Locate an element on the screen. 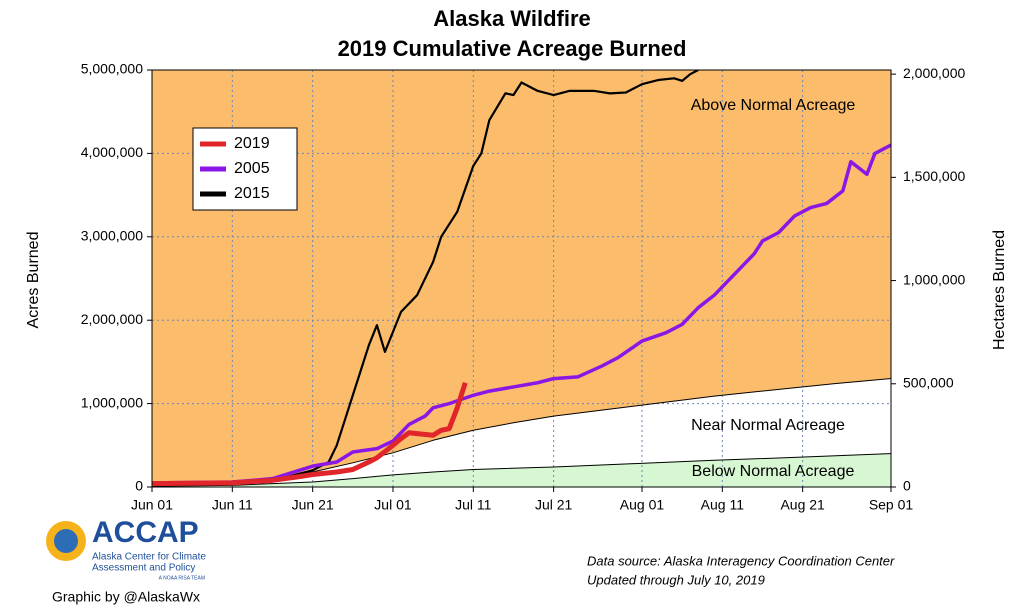 This screenshot has width=1024, height=614. annotation: Near Normal Acreage is located at coordinates (768, 425).